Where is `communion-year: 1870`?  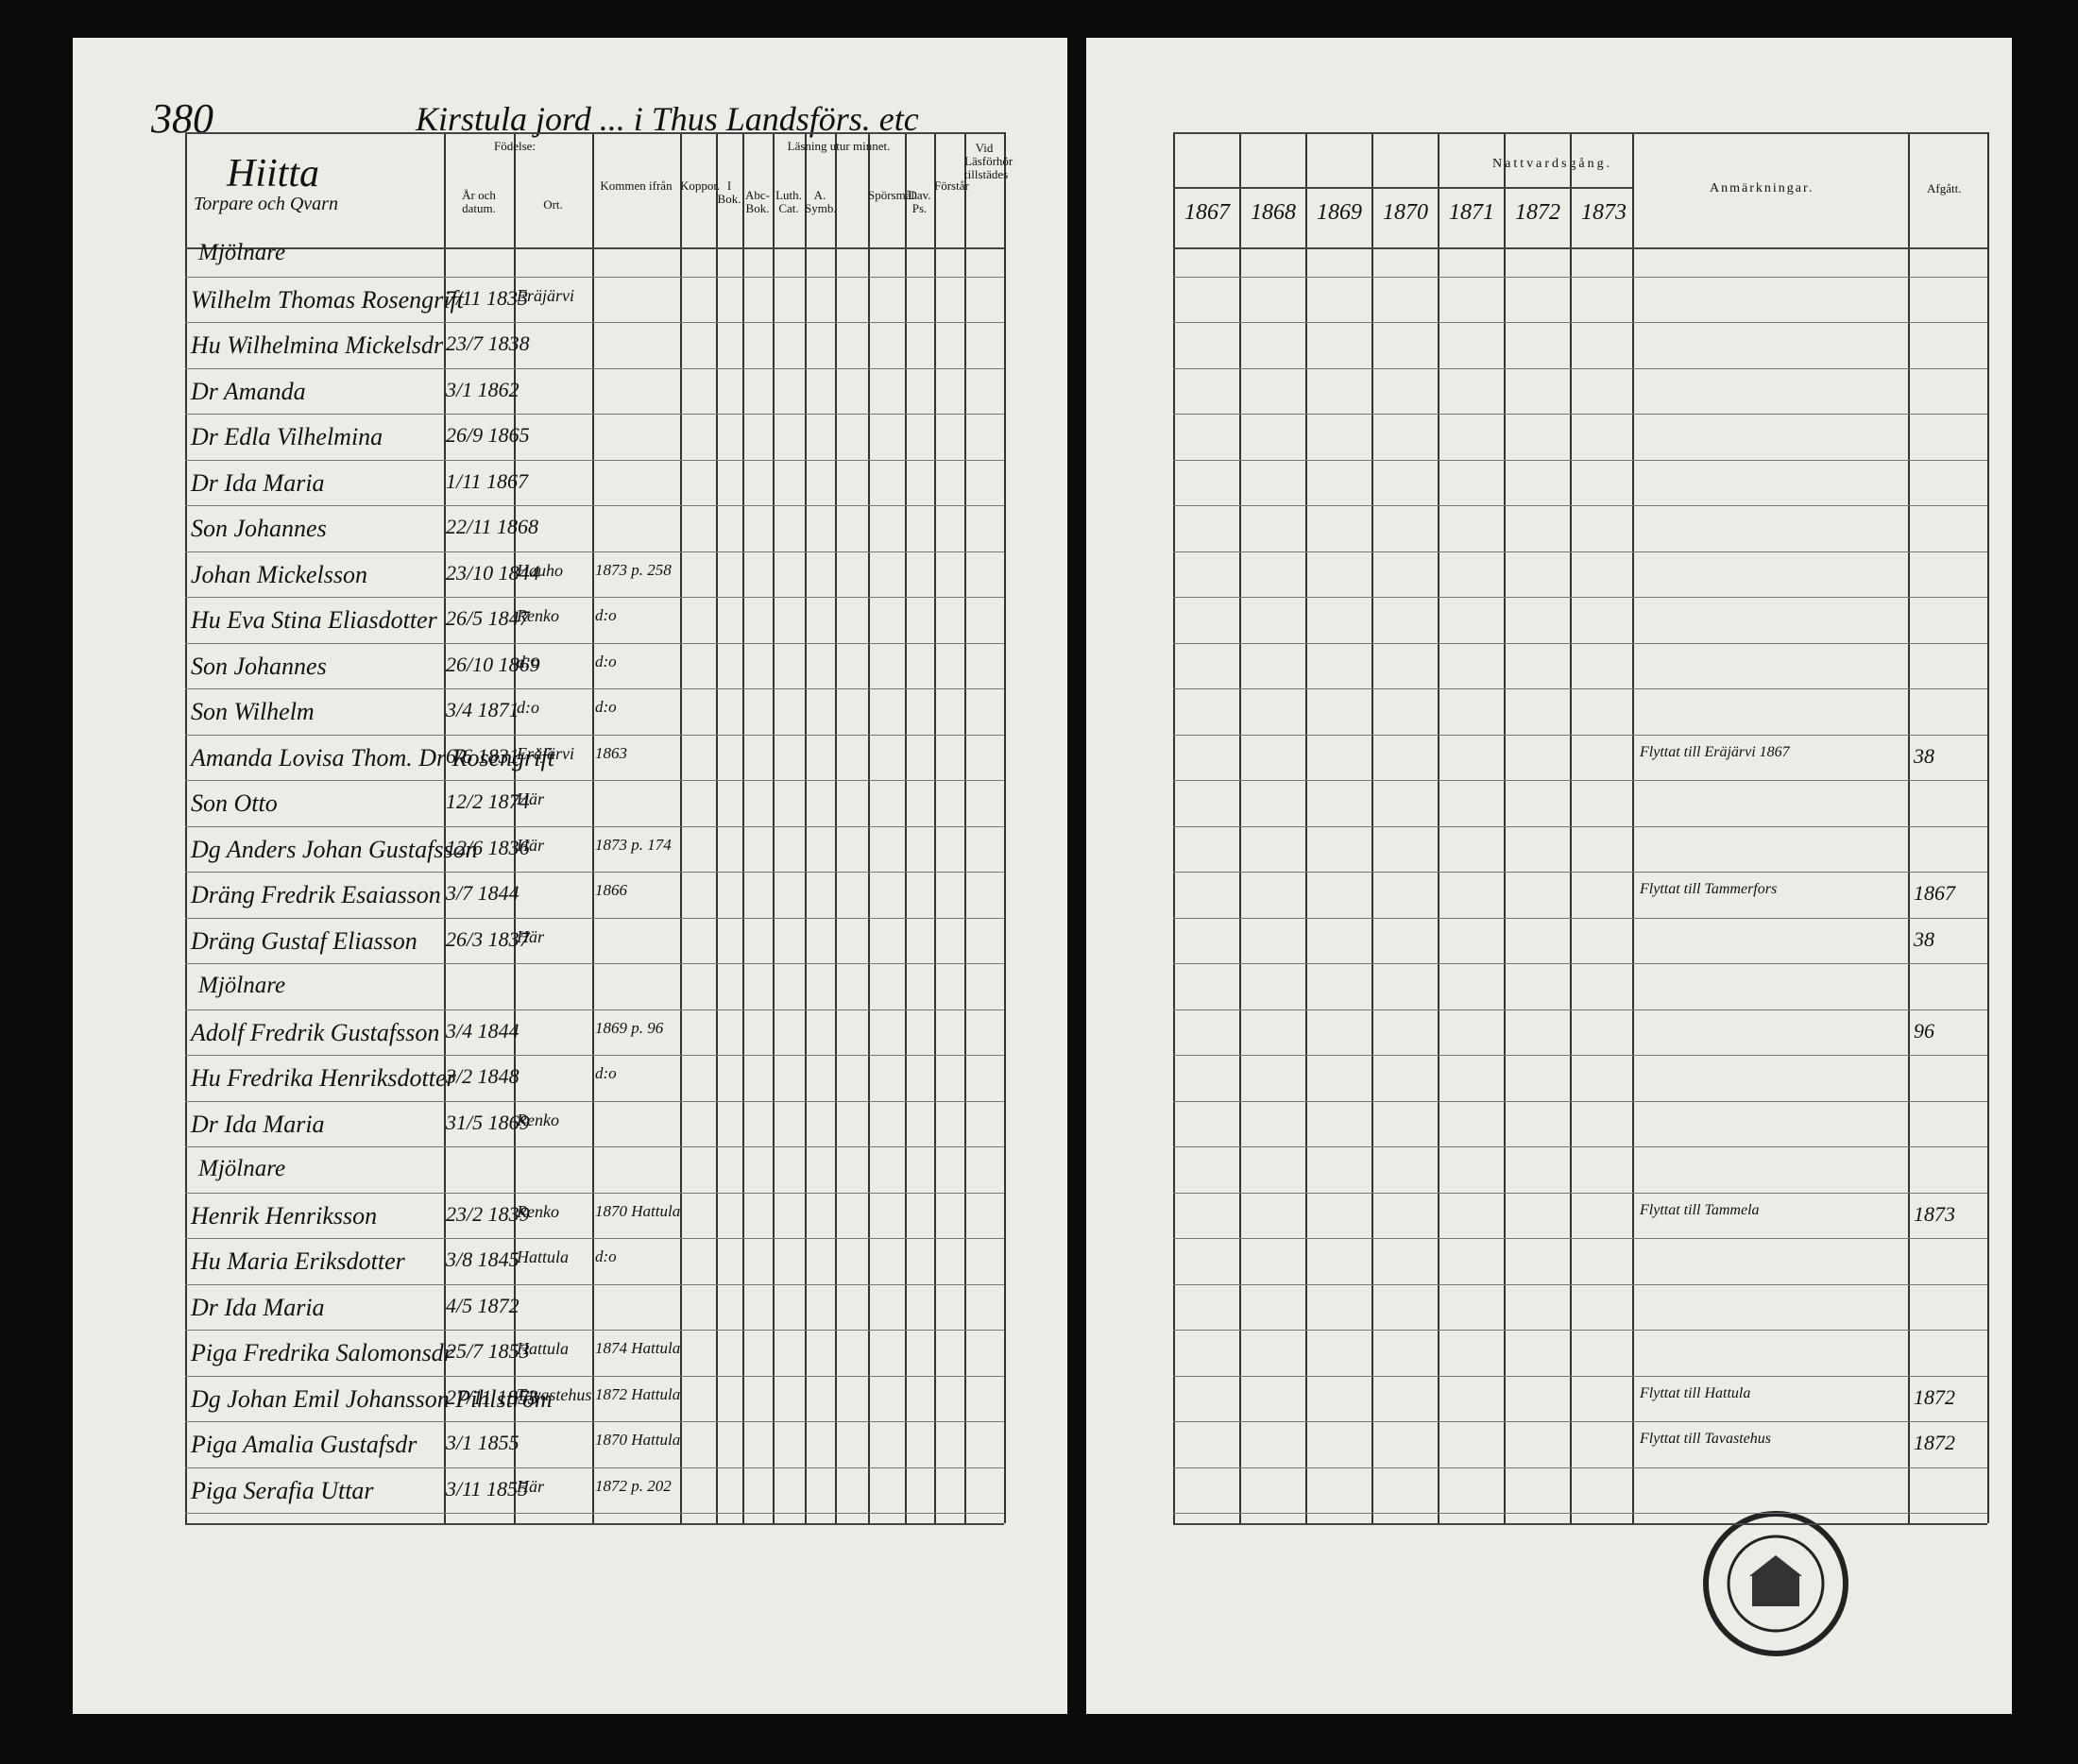 communion-year: 1870 is located at coordinates (1405, 212).